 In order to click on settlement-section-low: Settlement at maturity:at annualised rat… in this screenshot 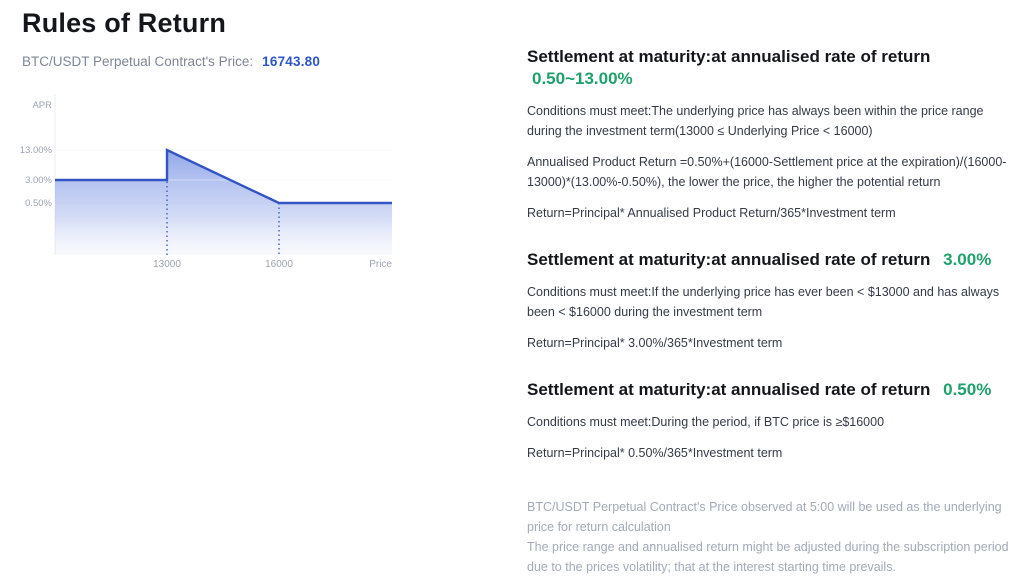, I will do `click(771, 421)`.